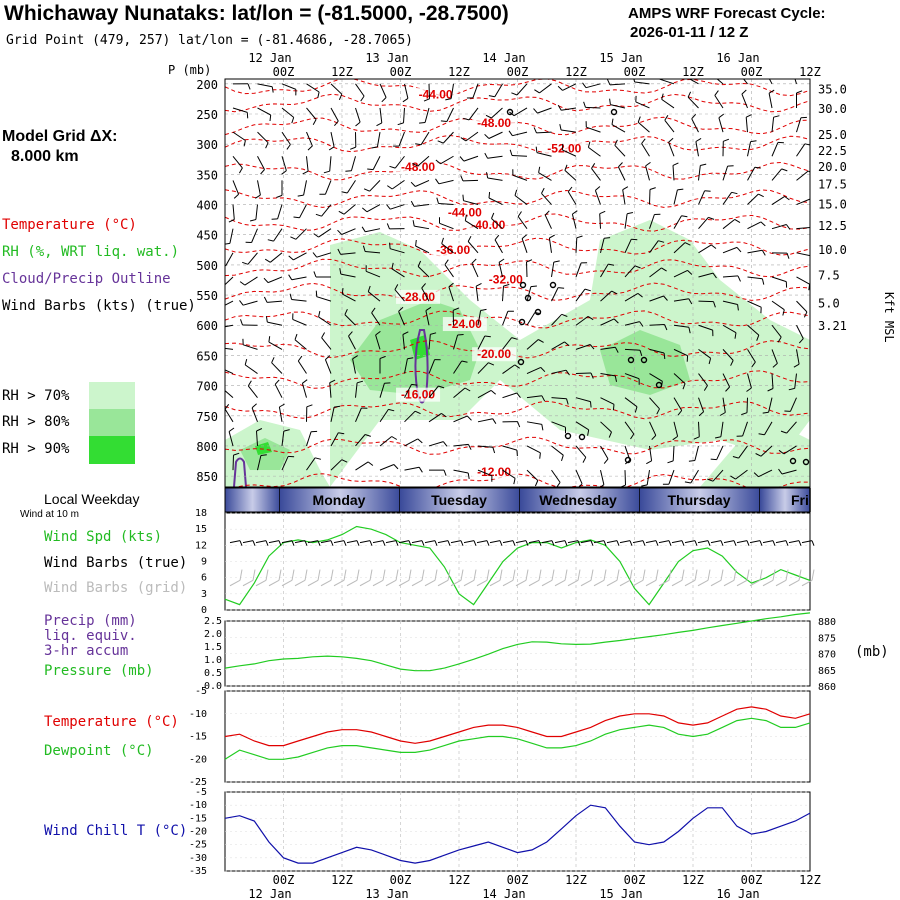  Describe the element at coordinates (198, 805) in the screenshot. I see `windchill-tick-label: -10` at that location.